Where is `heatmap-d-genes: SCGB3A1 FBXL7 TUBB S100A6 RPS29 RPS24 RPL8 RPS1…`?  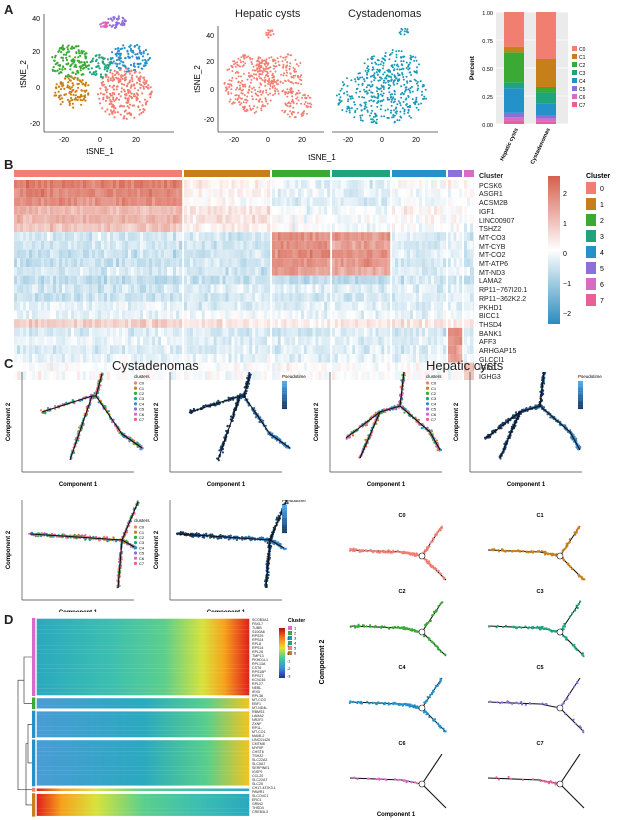
heatmap-d-genes: SCGB3A1 FBXL7 TUBB S100A6 RPS29 RPS24 RPL8 RPS1… is located at coordinates (272, 716).